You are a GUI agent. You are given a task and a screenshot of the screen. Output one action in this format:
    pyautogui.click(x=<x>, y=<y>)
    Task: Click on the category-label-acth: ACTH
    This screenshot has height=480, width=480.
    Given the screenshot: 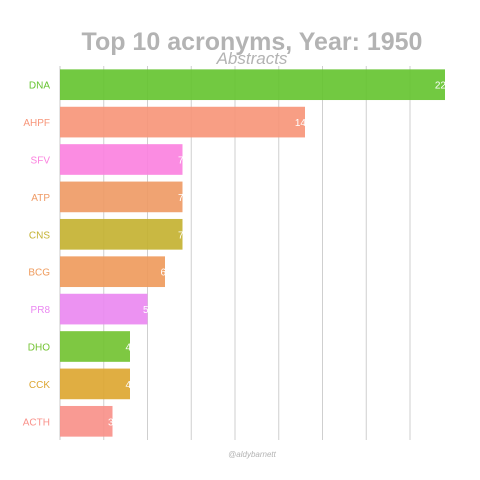 What is the action you would take?
    pyautogui.click(x=36, y=422)
    